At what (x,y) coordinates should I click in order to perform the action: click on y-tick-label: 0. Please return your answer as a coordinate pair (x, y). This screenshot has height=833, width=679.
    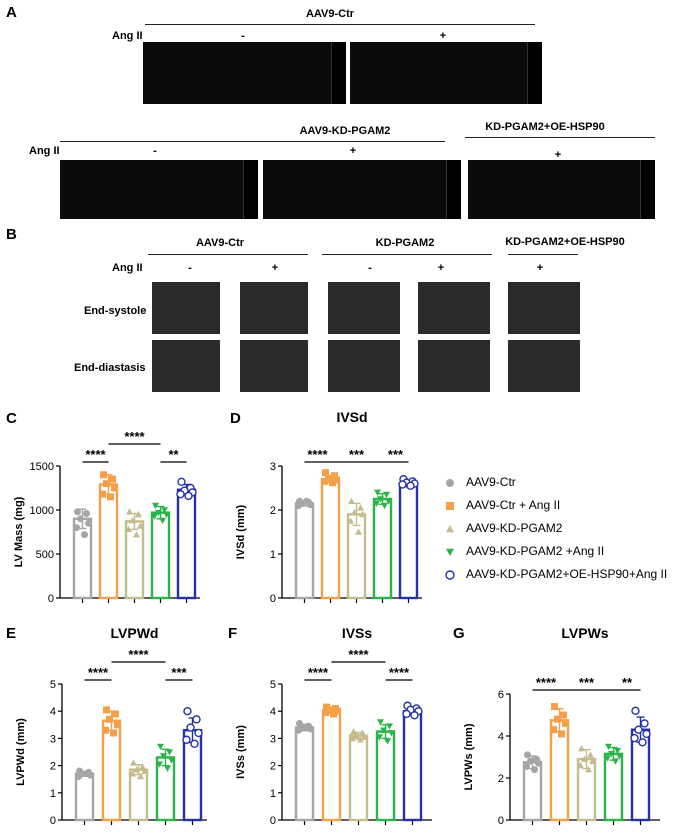
    Looking at the image, I should click on (53, 821).